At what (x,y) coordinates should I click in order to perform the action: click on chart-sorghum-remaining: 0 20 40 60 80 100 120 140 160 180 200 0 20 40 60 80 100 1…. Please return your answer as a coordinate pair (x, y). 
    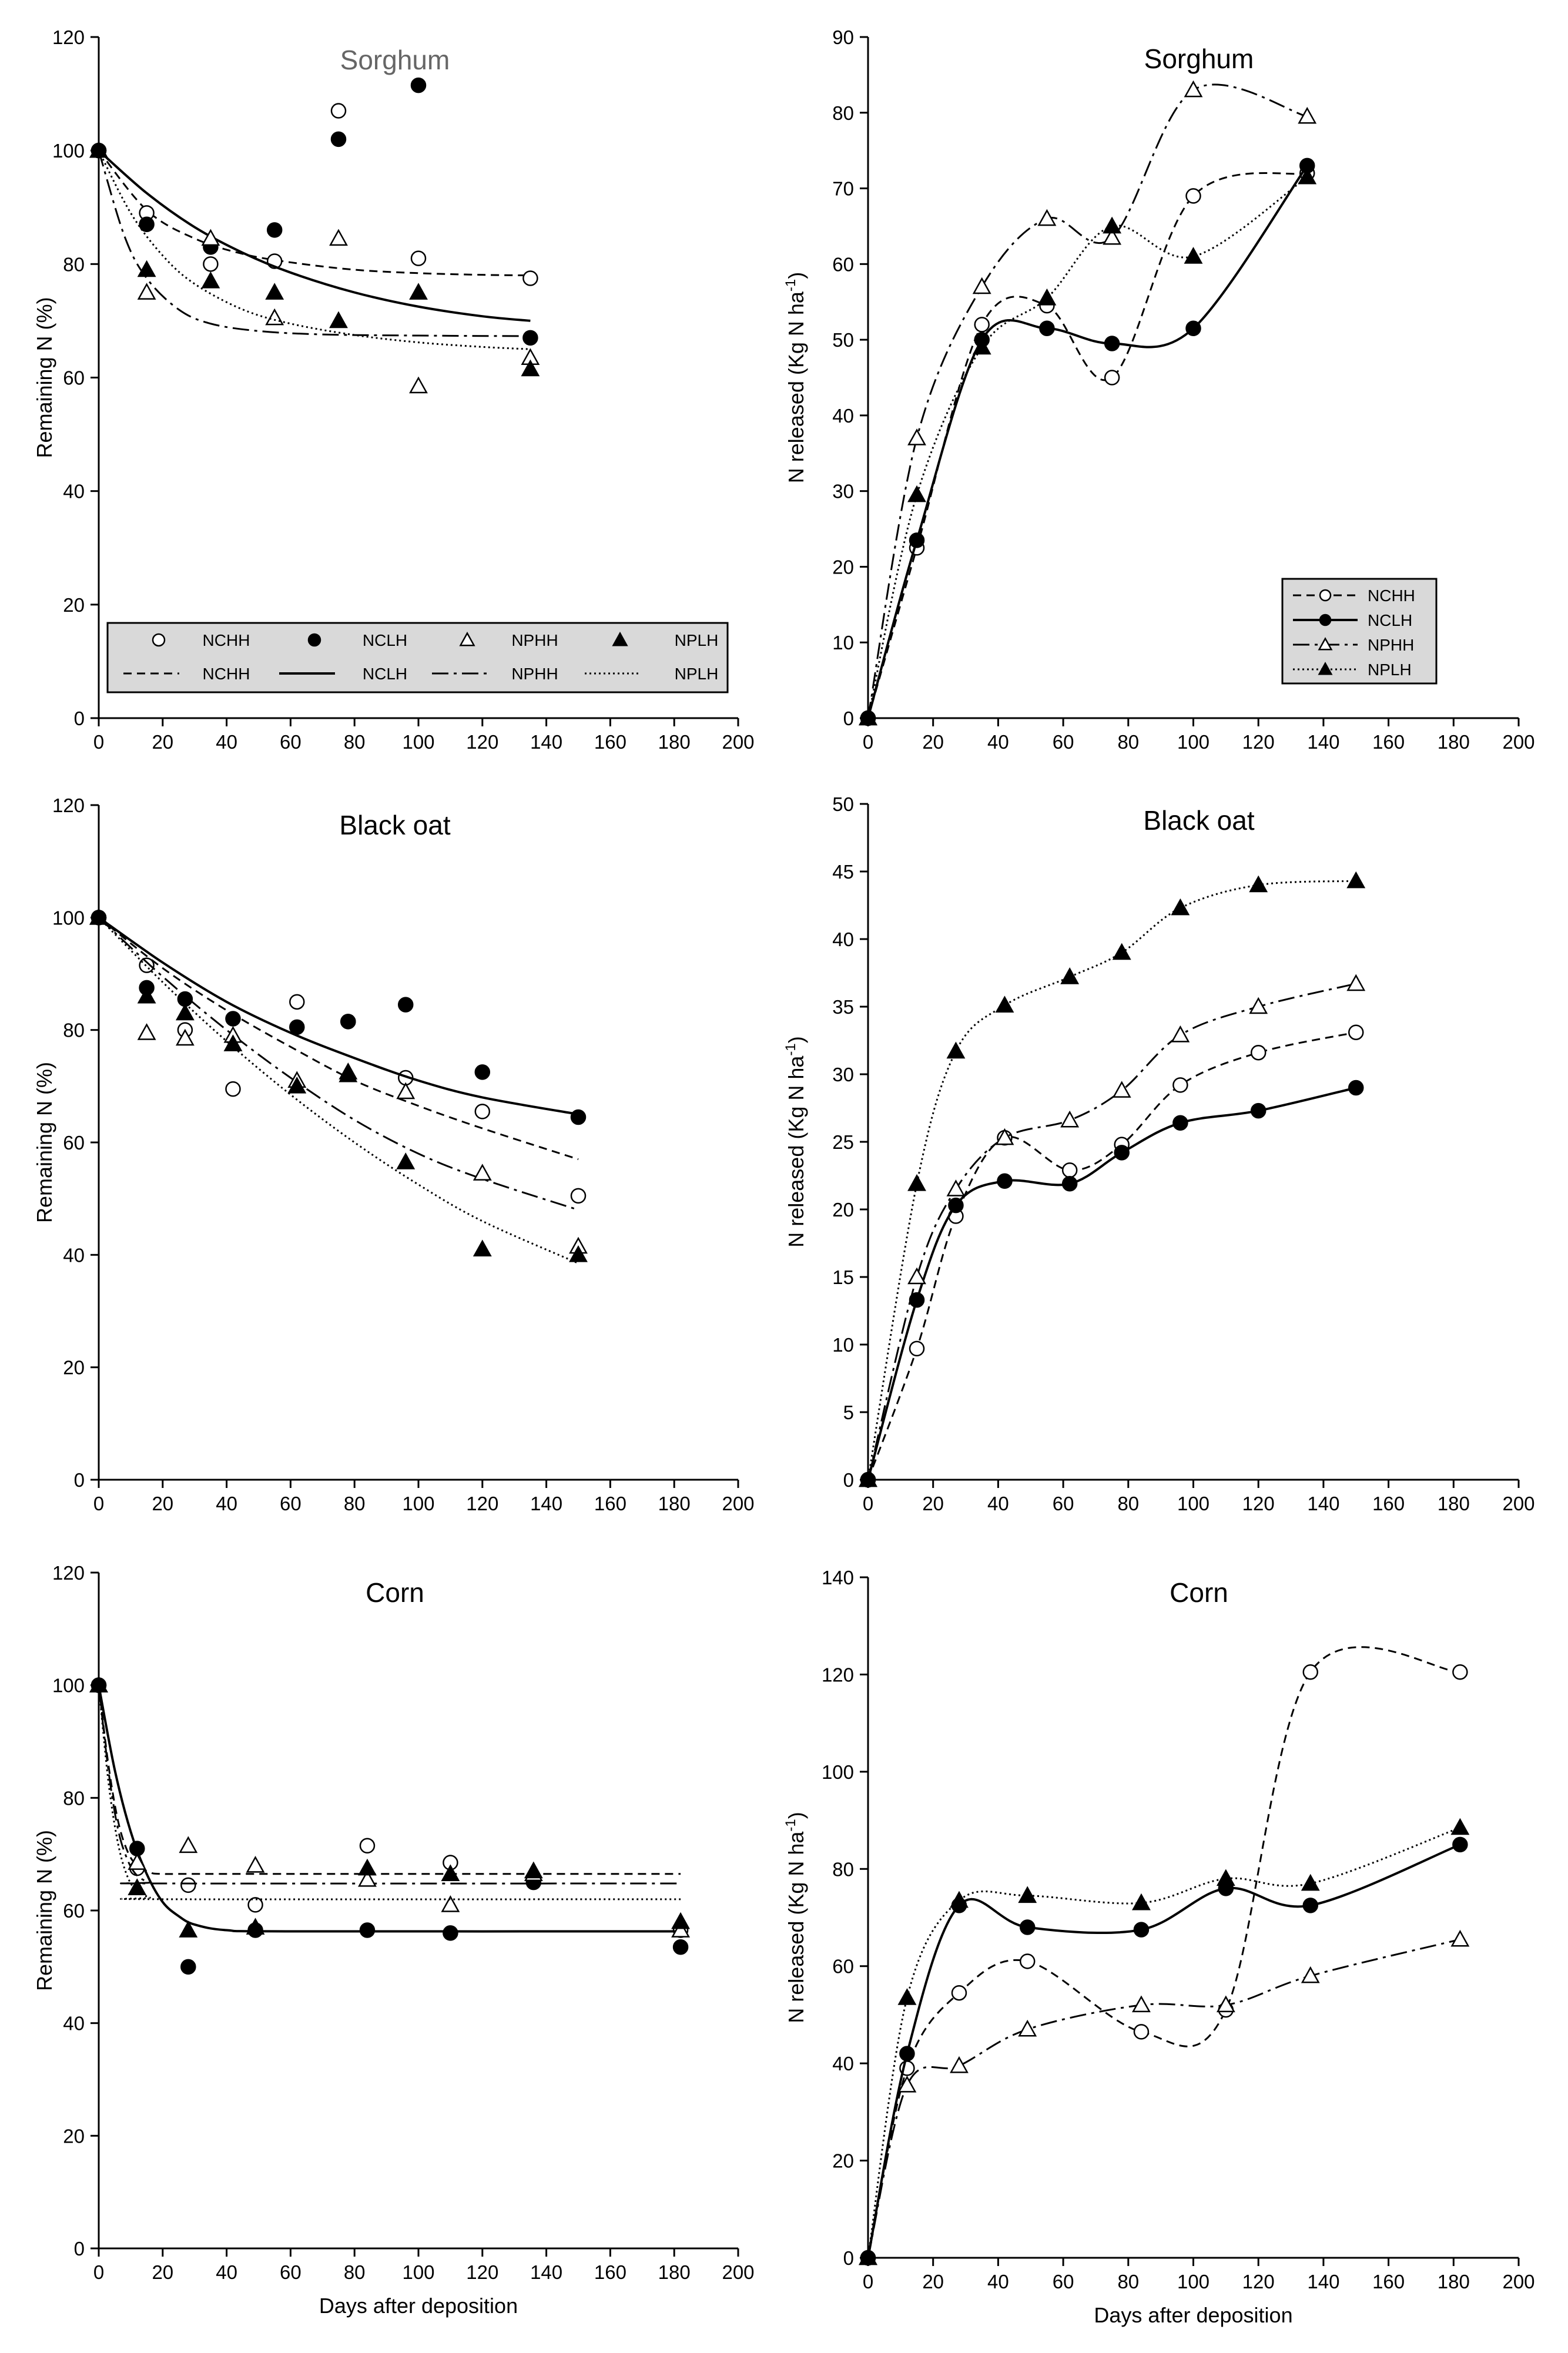
    Looking at the image, I should click on (394, 390).